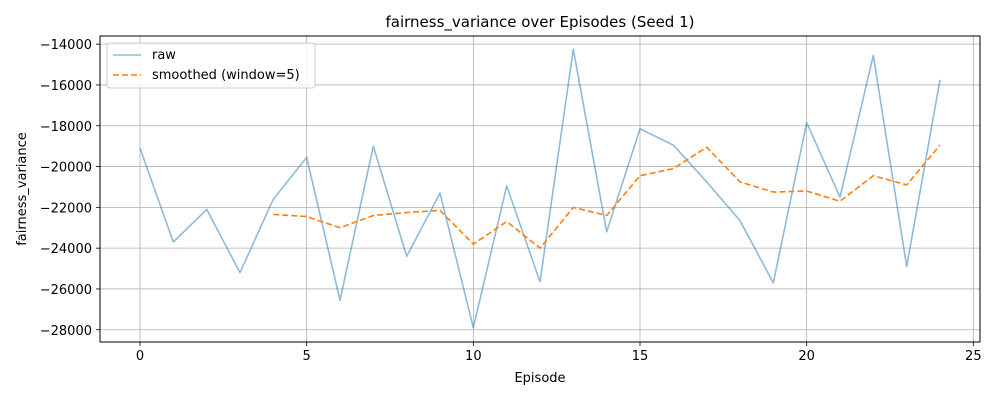 This screenshot has height=400, width=1000. I want to click on x-tick-label: 25, so click(973, 356).